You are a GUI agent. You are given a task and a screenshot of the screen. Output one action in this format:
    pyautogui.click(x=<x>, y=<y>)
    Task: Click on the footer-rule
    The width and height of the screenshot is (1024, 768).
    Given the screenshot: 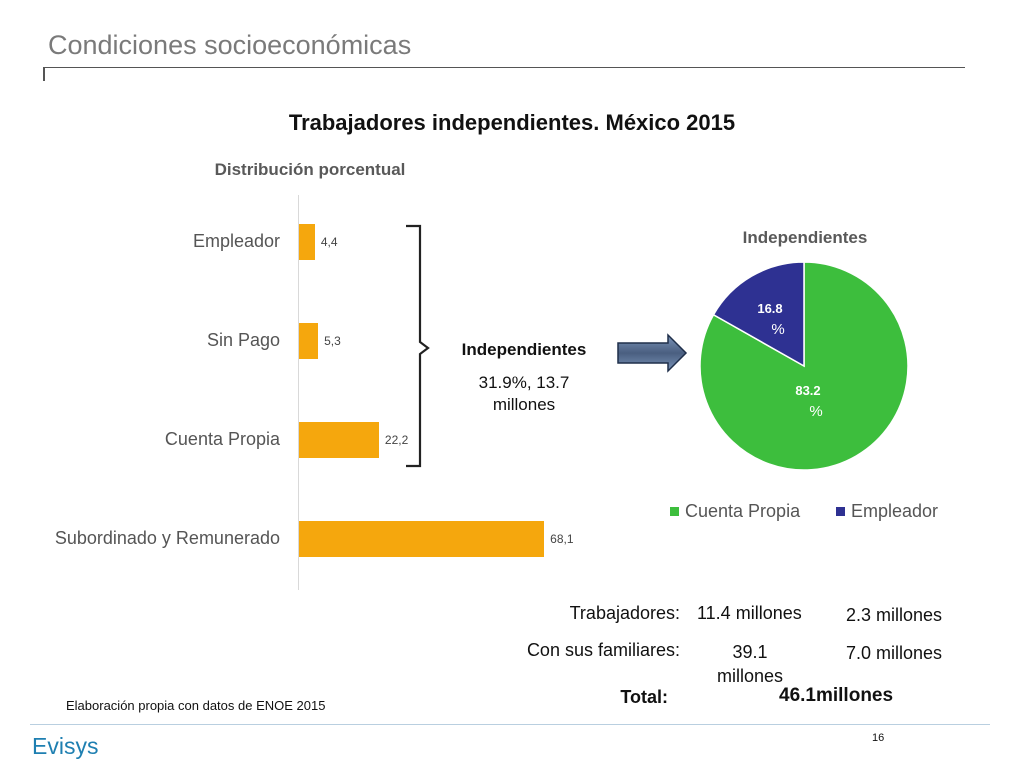 What is the action you would take?
    pyautogui.click(x=510, y=724)
    